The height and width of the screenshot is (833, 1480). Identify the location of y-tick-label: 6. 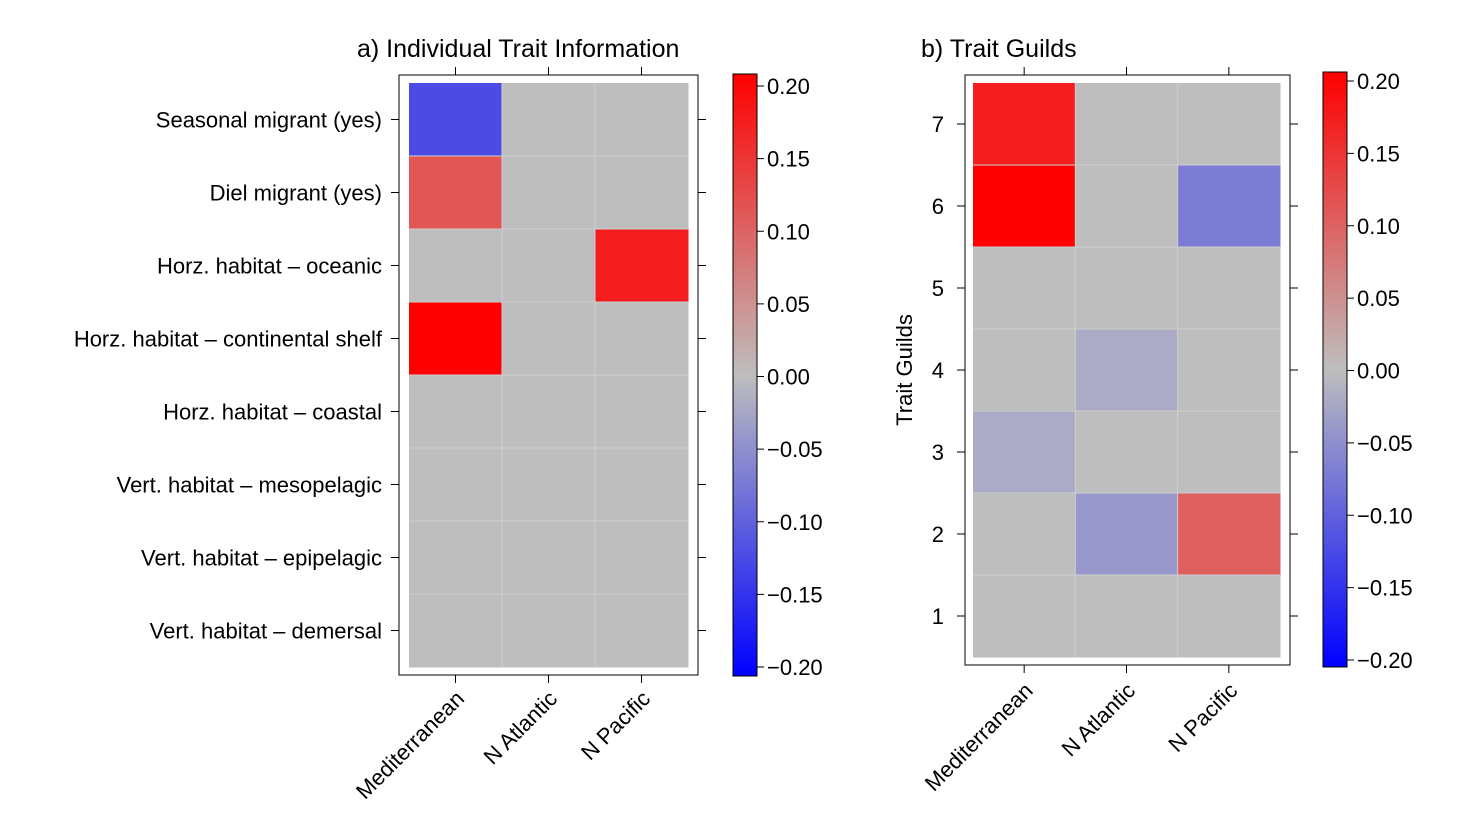
(938, 206).